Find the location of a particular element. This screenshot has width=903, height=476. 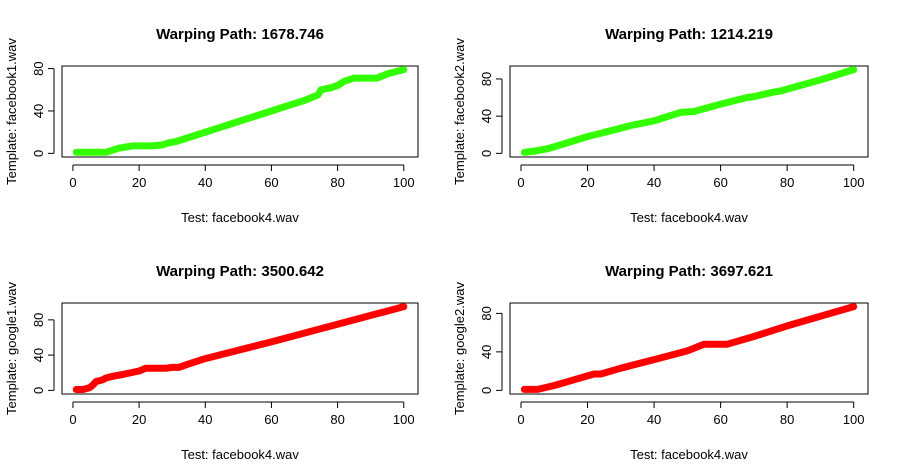

chart-title: Warping Path: 3697.621 is located at coordinates (689, 271).